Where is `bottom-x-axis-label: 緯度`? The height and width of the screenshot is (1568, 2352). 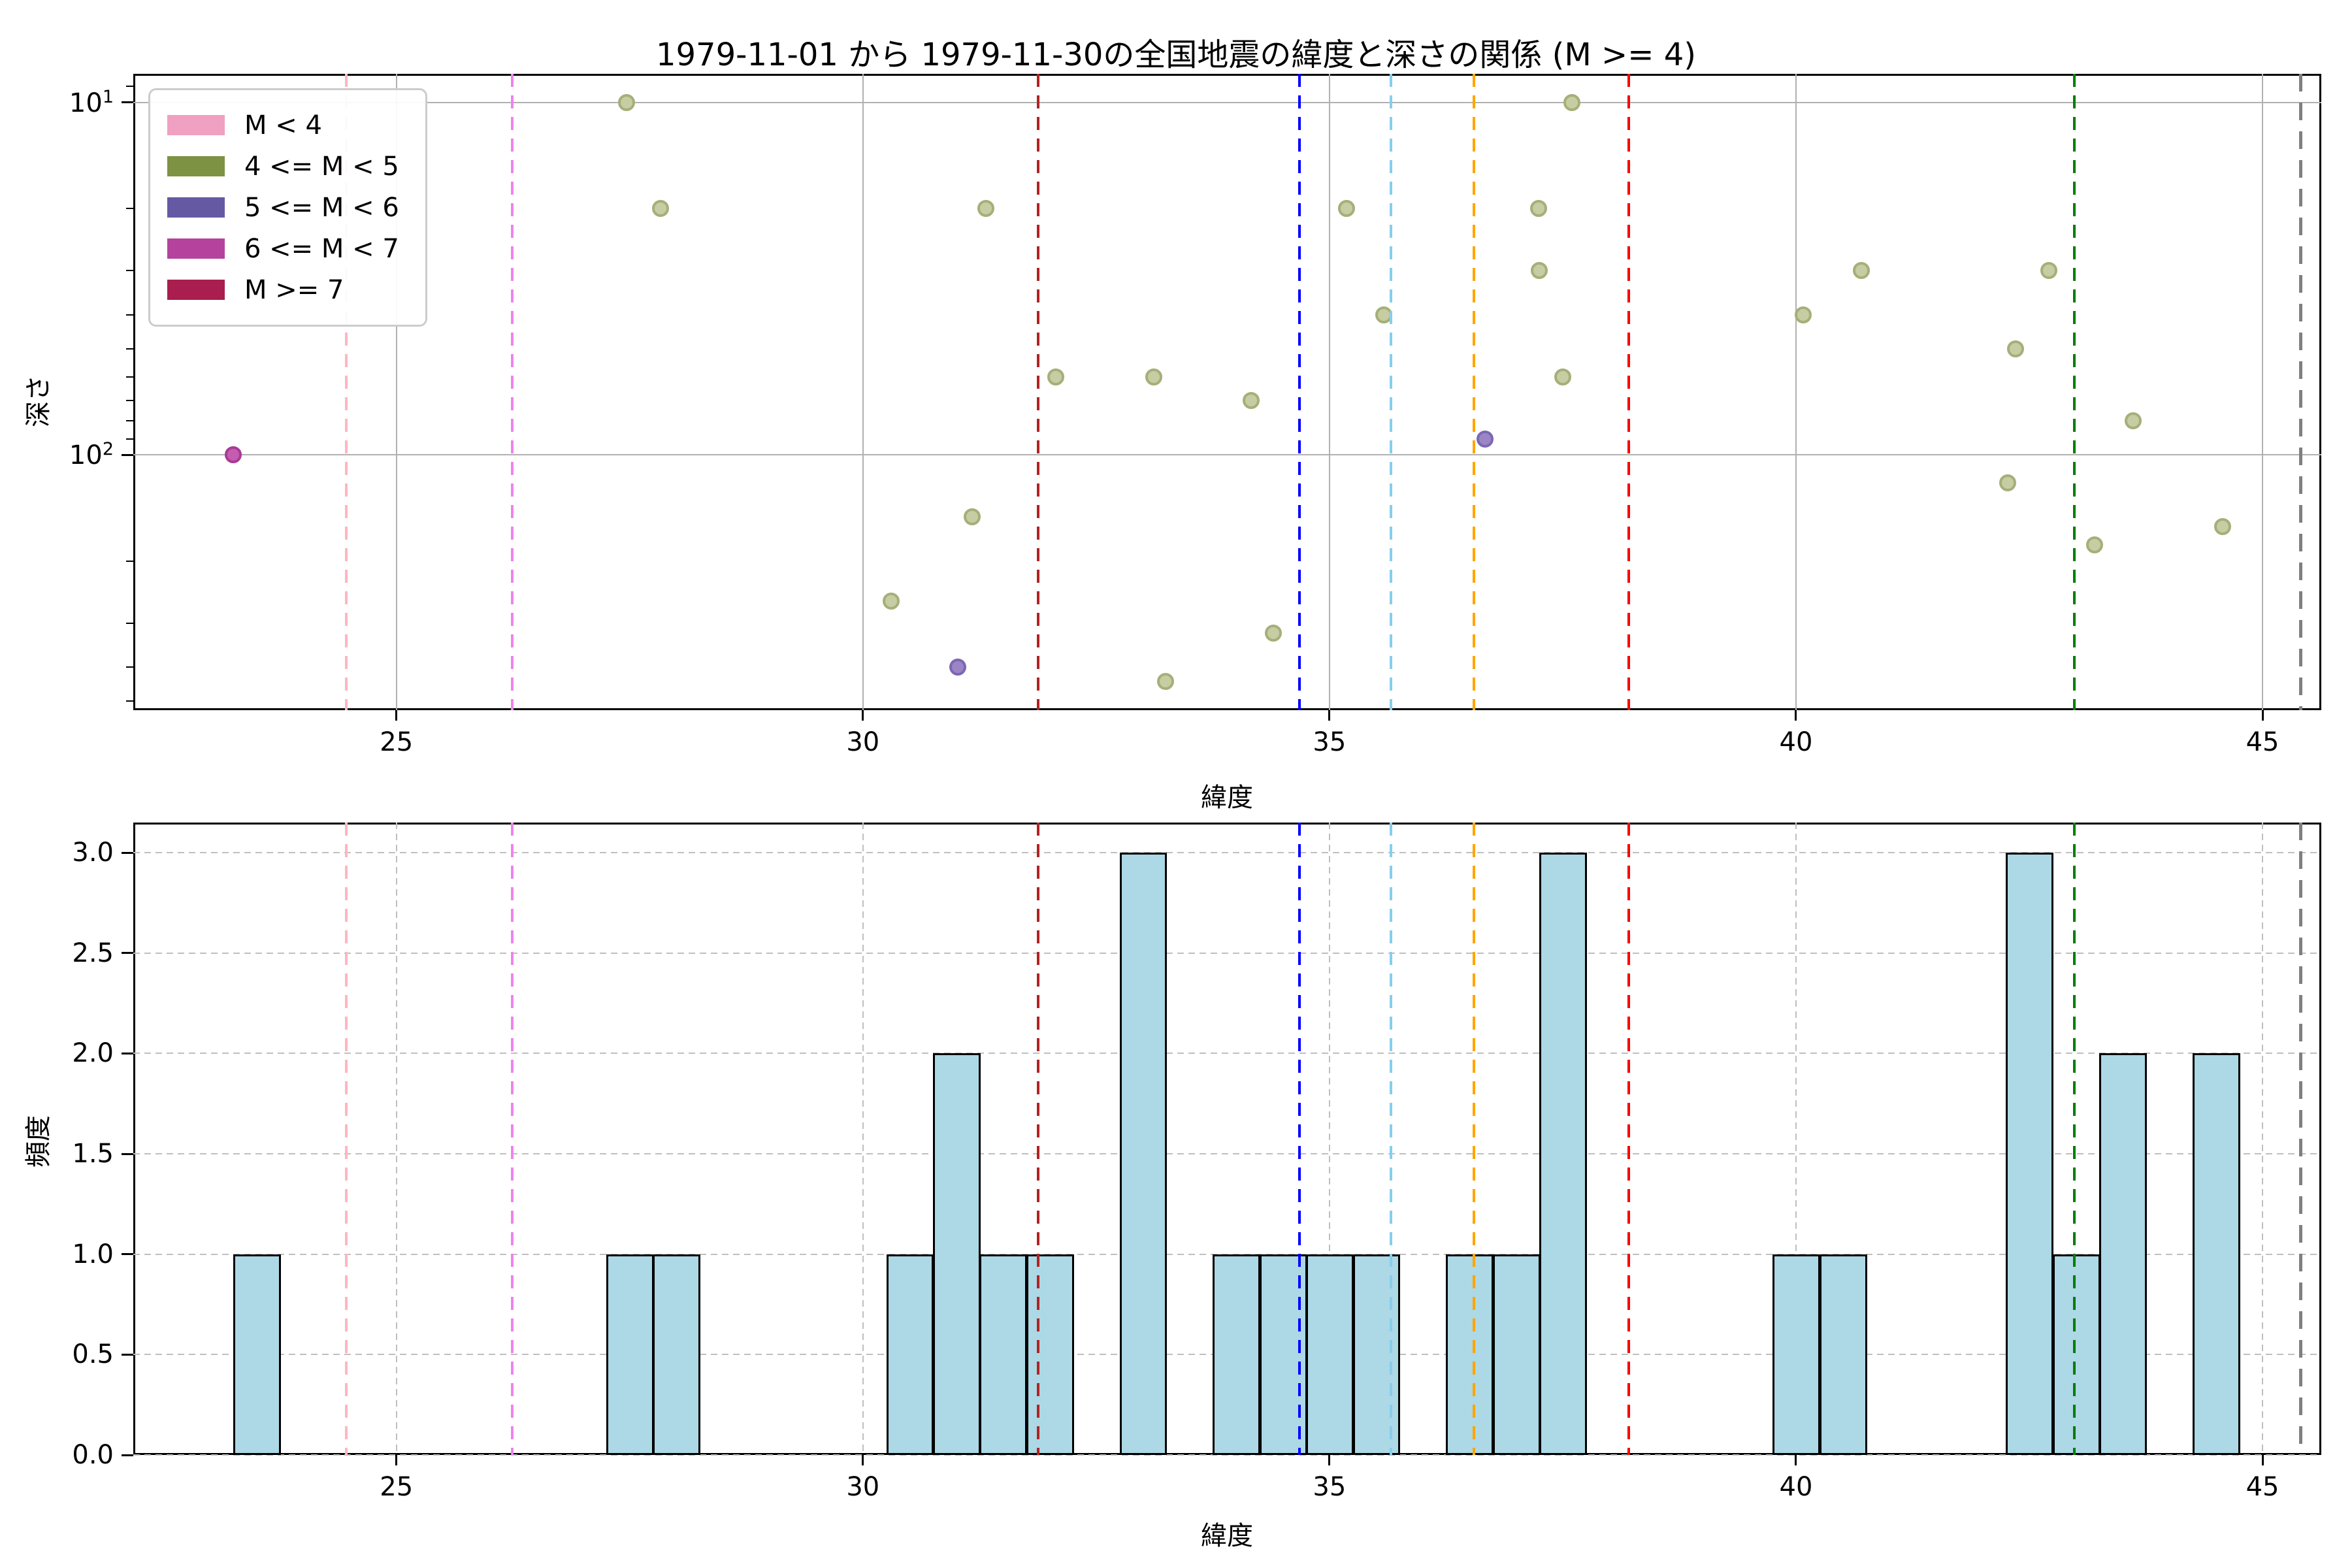 bottom-x-axis-label: 緯度 is located at coordinates (1227, 1536).